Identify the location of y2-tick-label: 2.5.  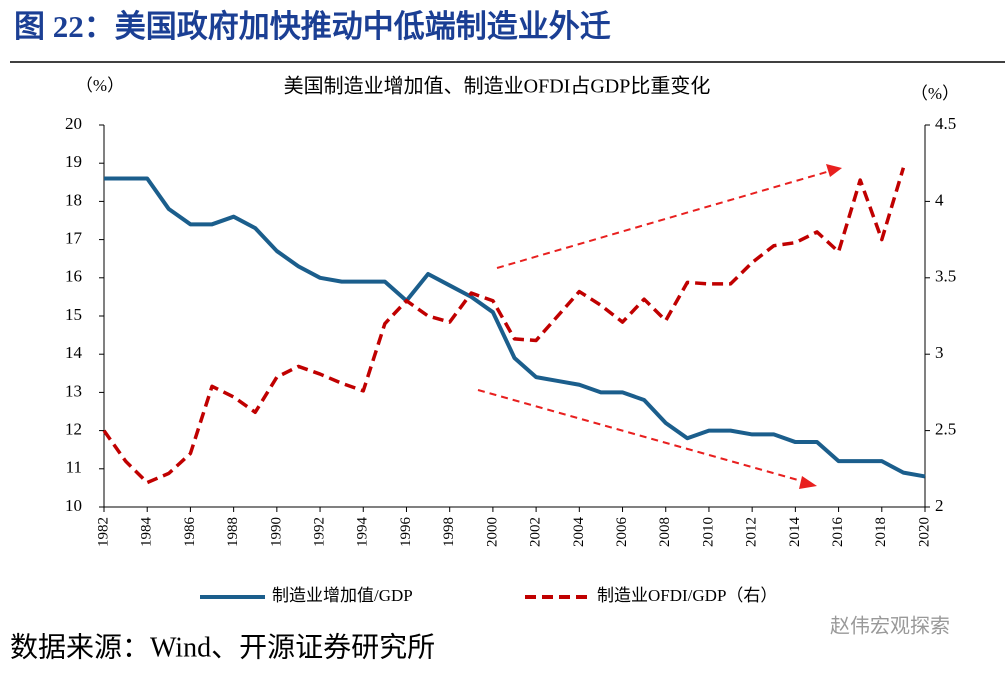
(945, 429).